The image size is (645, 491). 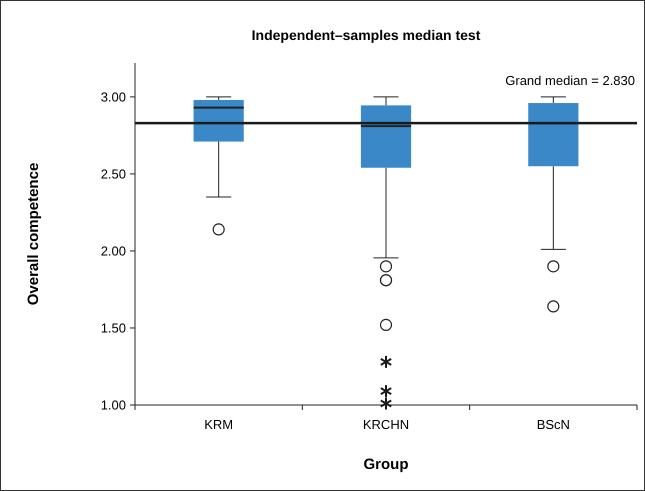 I want to click on x-tick-label: BScN, so click(x=553, y=424).